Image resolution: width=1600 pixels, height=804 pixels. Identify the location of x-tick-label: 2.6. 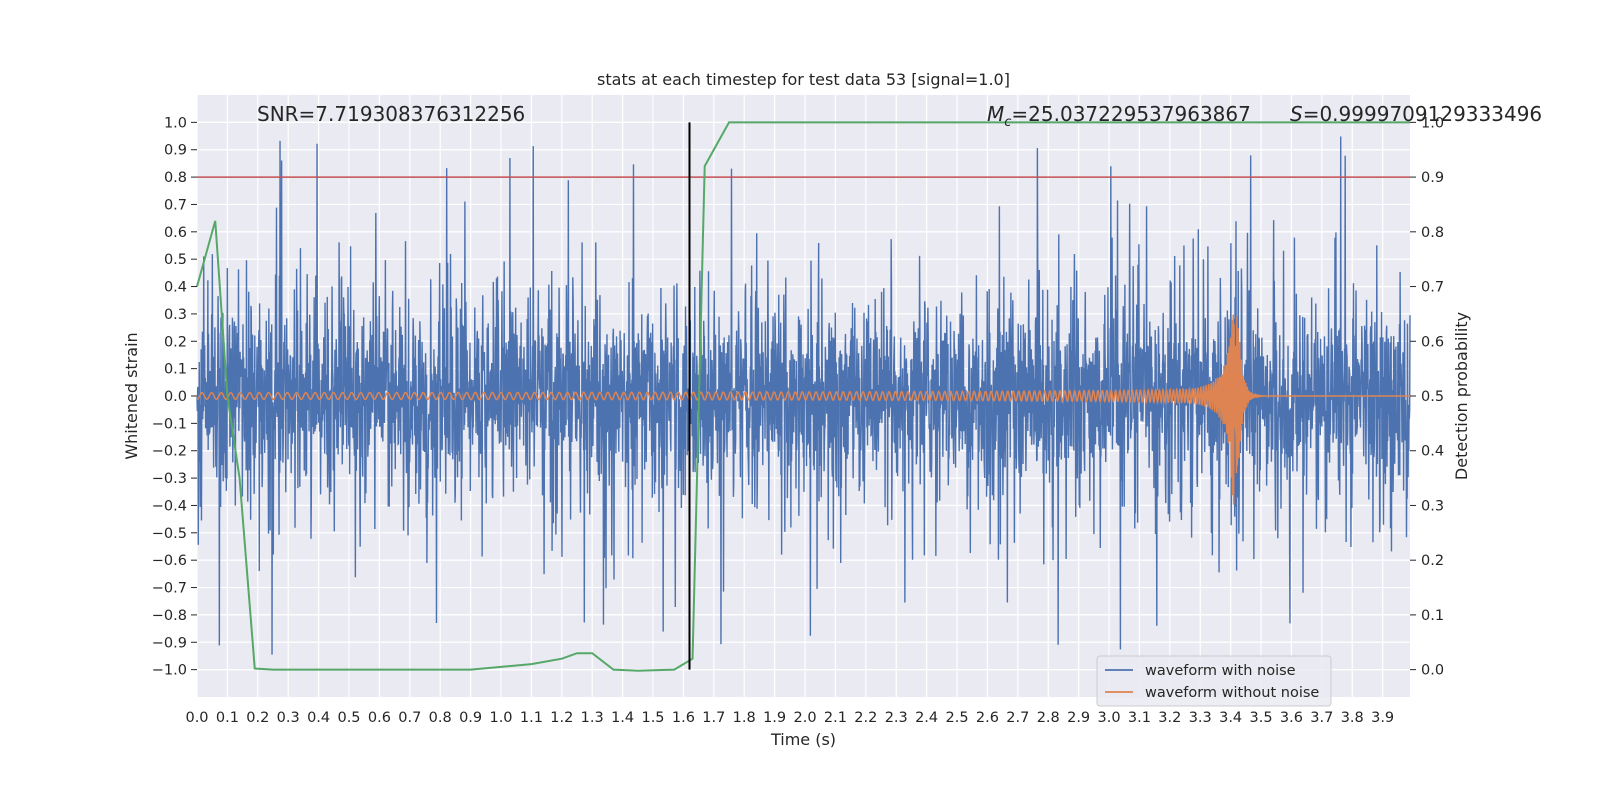
(987, 718).